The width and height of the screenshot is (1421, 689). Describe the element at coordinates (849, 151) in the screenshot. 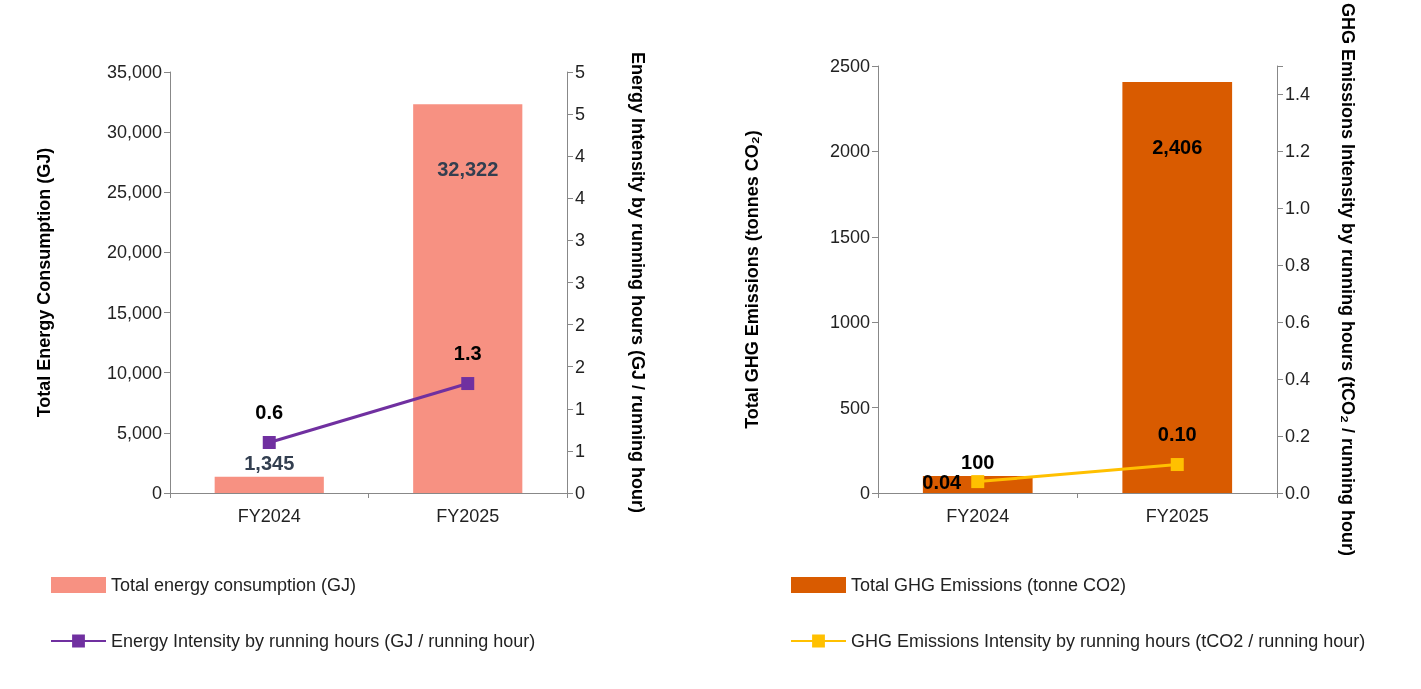

I see `y-tick-label: 2000` at that location.